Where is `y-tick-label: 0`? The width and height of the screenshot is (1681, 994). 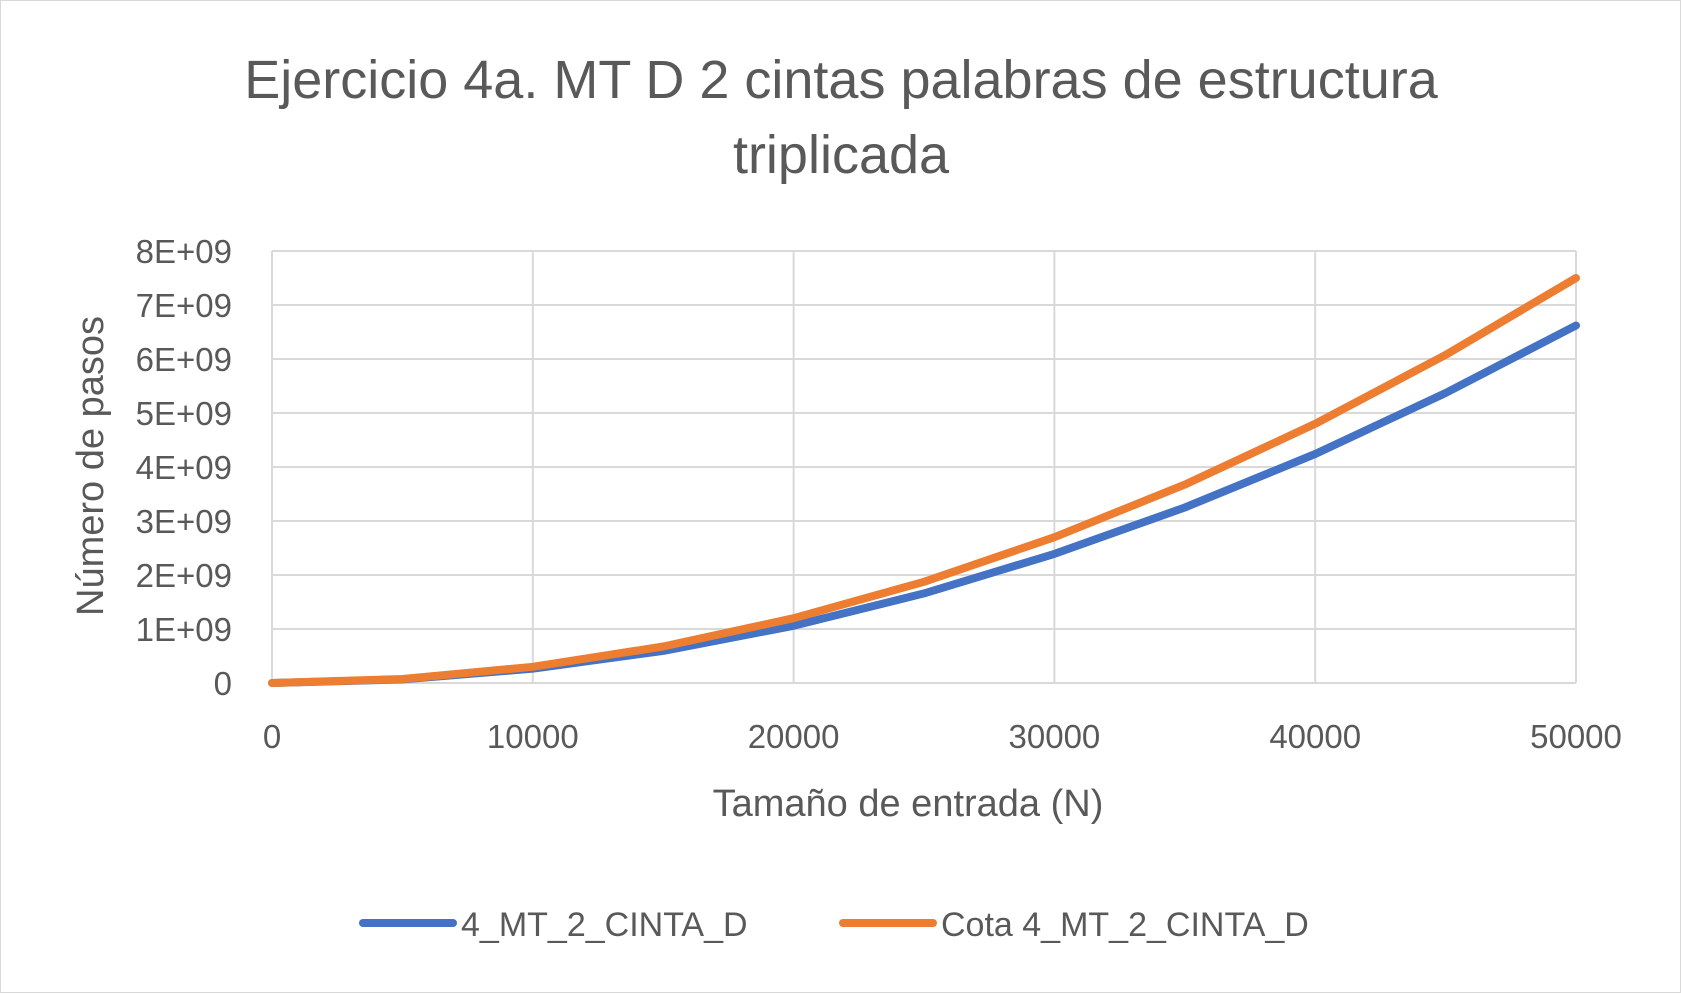 y-tick-label: 0 is located at coordinates (223, 683).